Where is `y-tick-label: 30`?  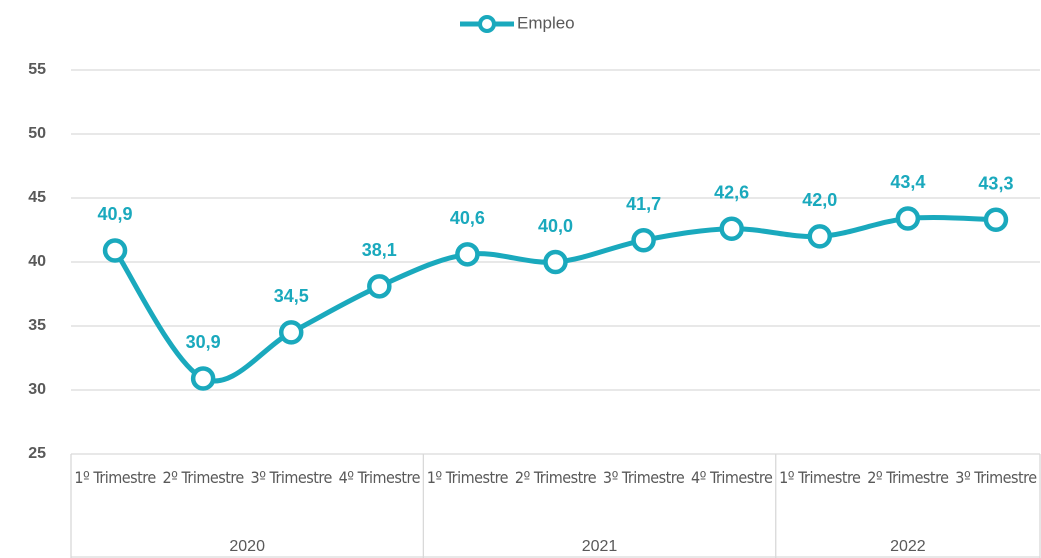
y-tick-label: 30 is located at coordinates (37, 389).